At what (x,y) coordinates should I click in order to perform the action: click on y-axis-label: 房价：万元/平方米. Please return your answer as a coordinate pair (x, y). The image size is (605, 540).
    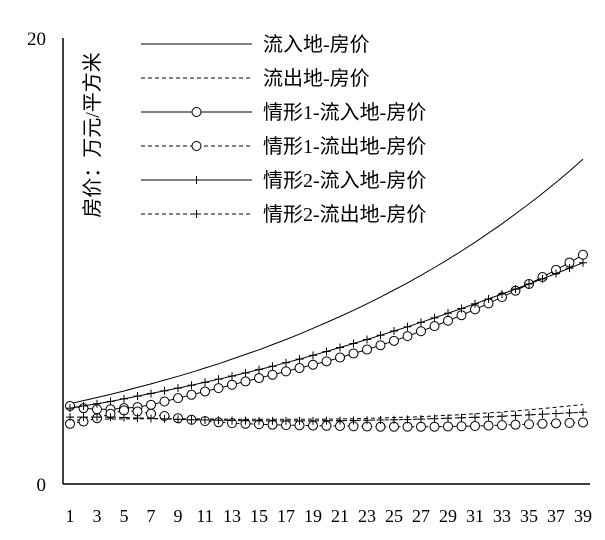
    Looking at the image, I should click on (92, 135).